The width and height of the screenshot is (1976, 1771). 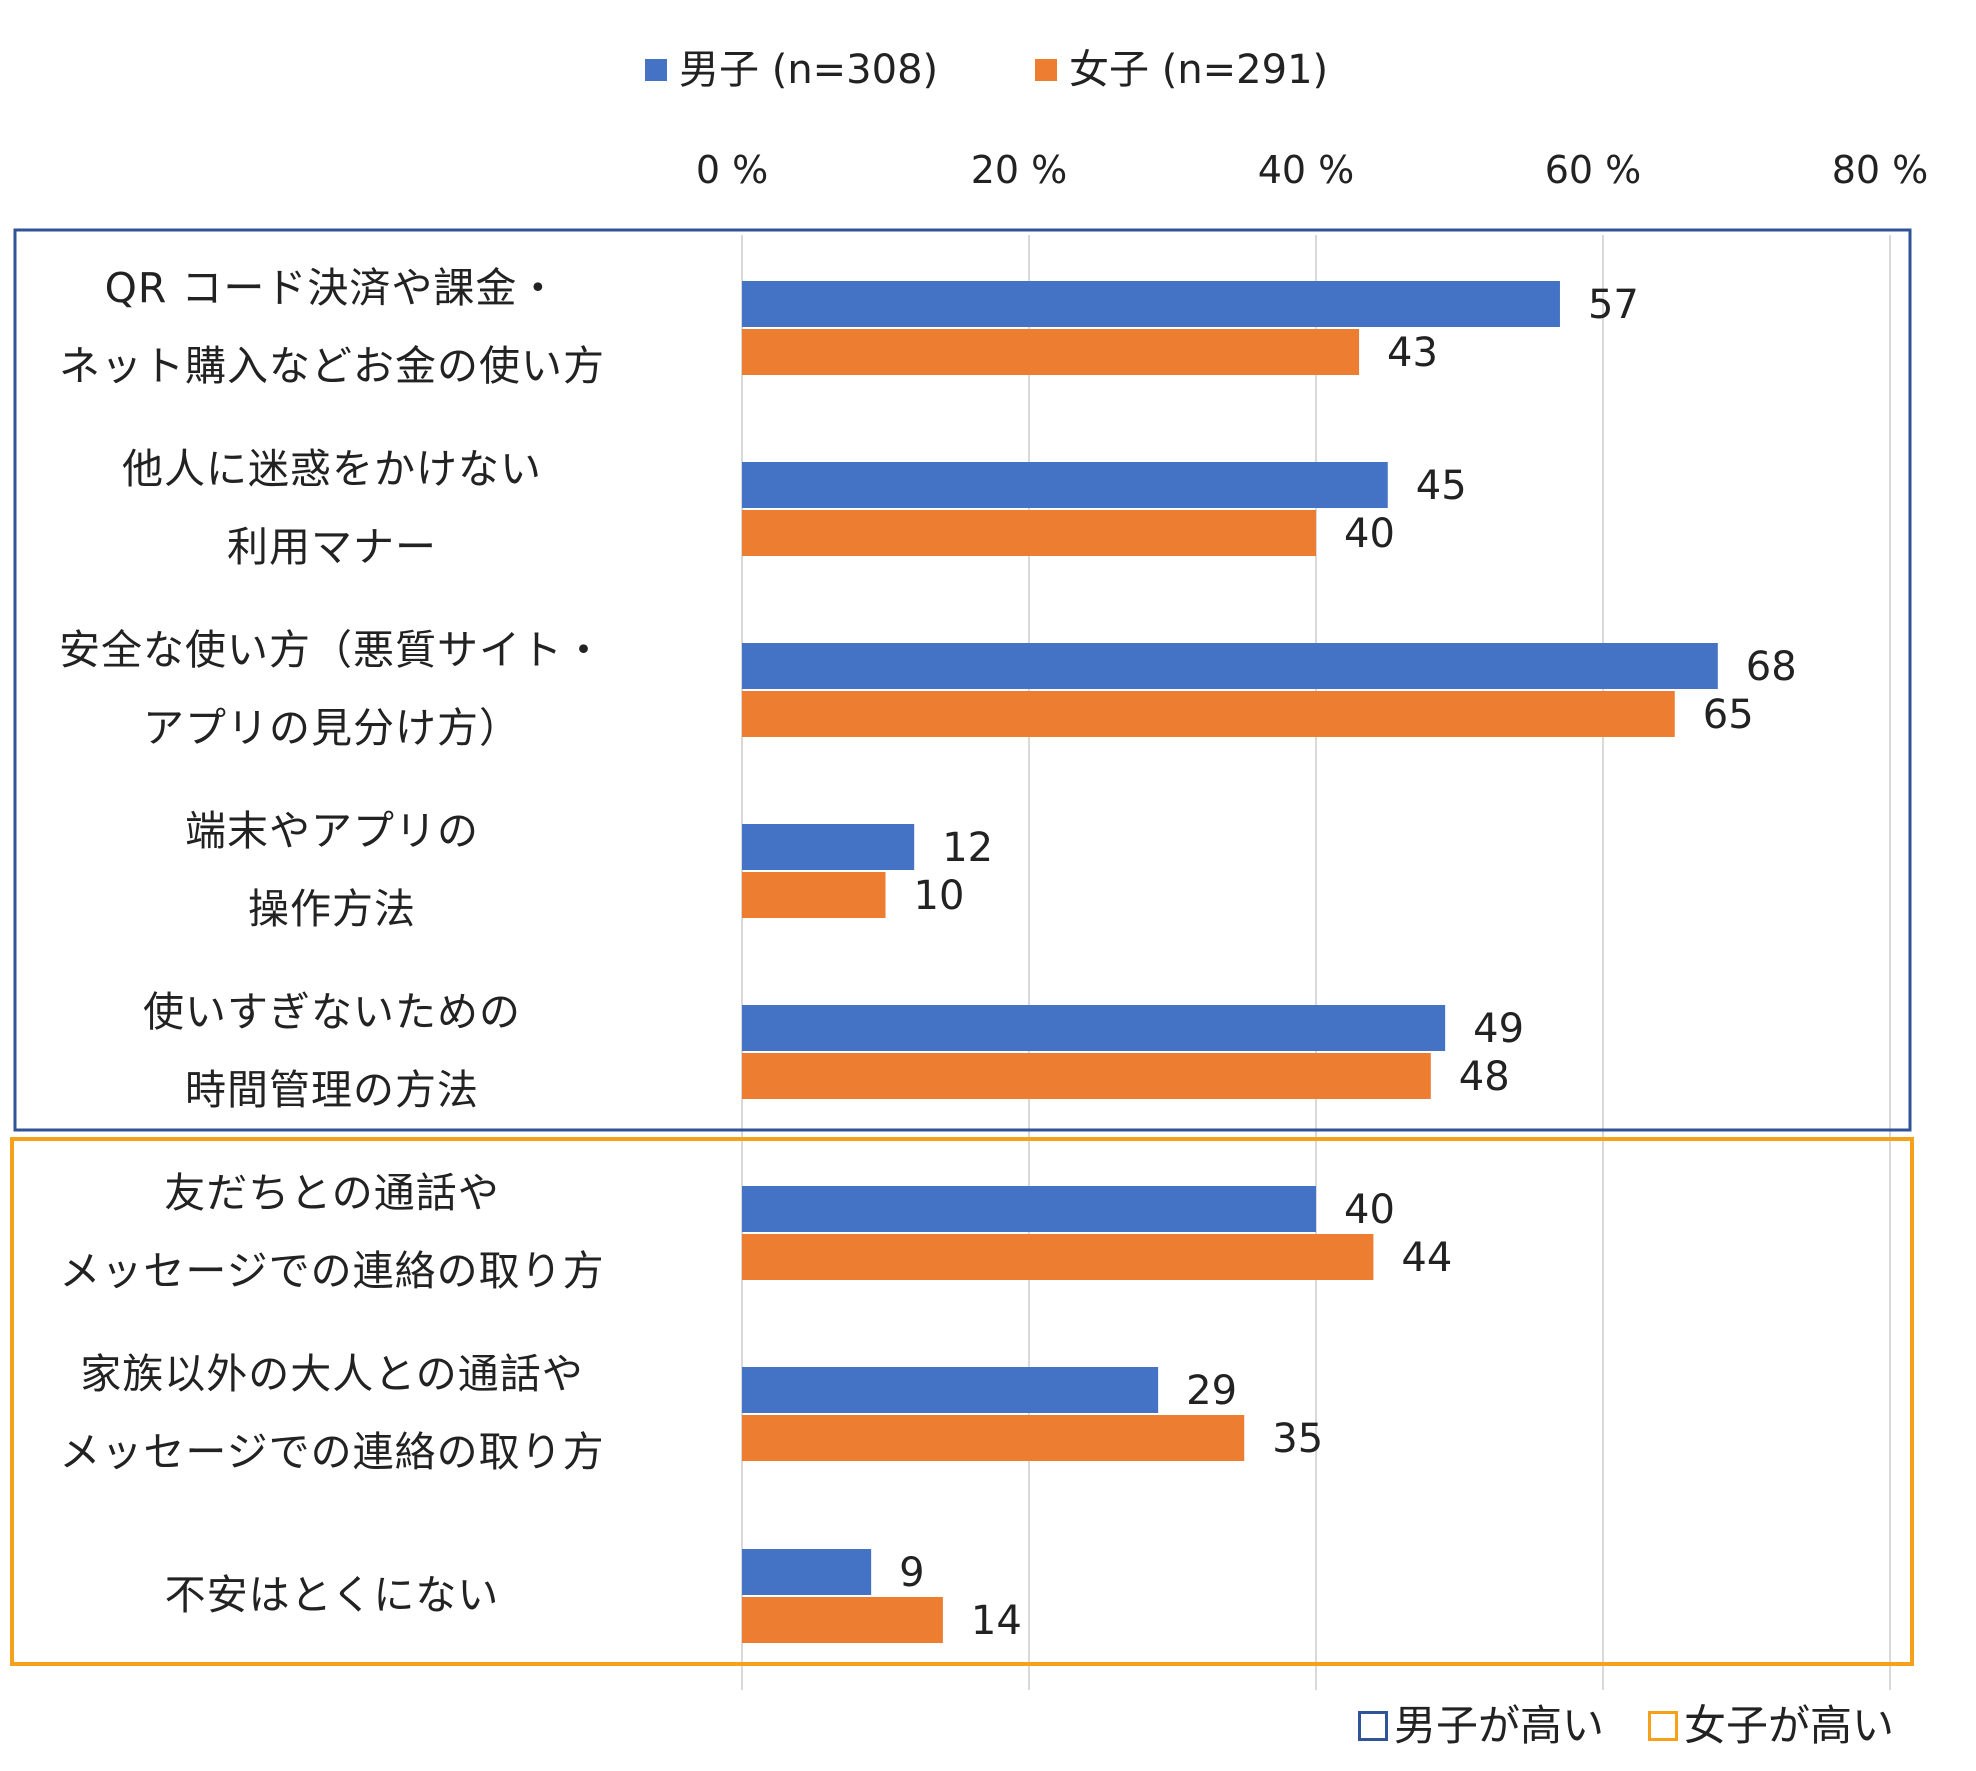 What do you see at coordinates (332, 1012) in the screenshot?
I see `category-label-line: 使いすぎないための` at bounding box center [332, 1012].